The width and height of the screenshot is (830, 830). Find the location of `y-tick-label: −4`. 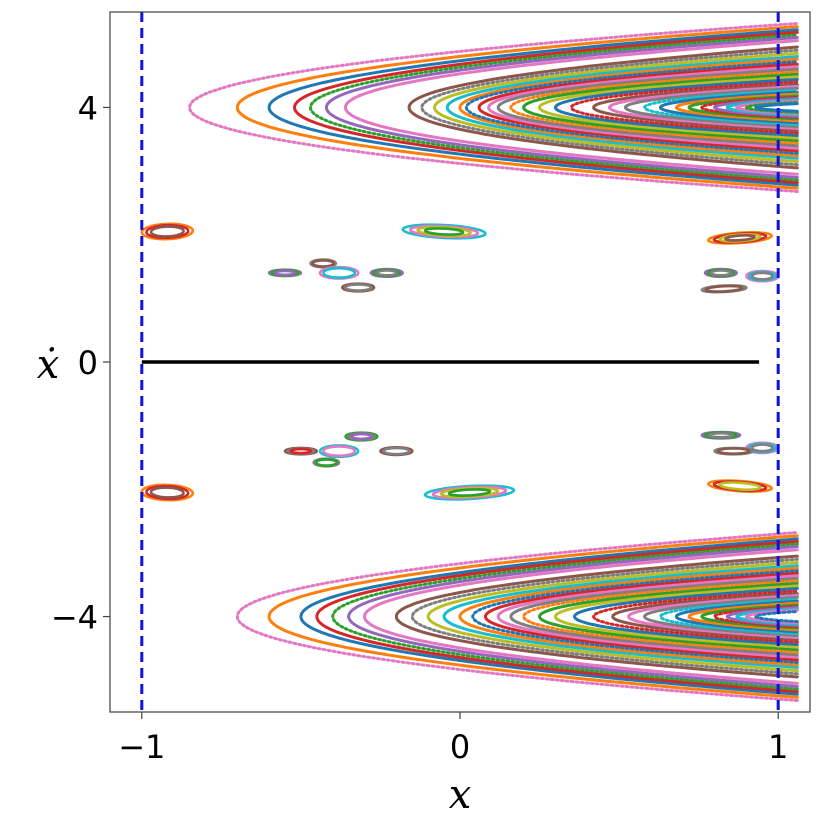

y-tick-label: −4 is located at coordinates (74, 618).